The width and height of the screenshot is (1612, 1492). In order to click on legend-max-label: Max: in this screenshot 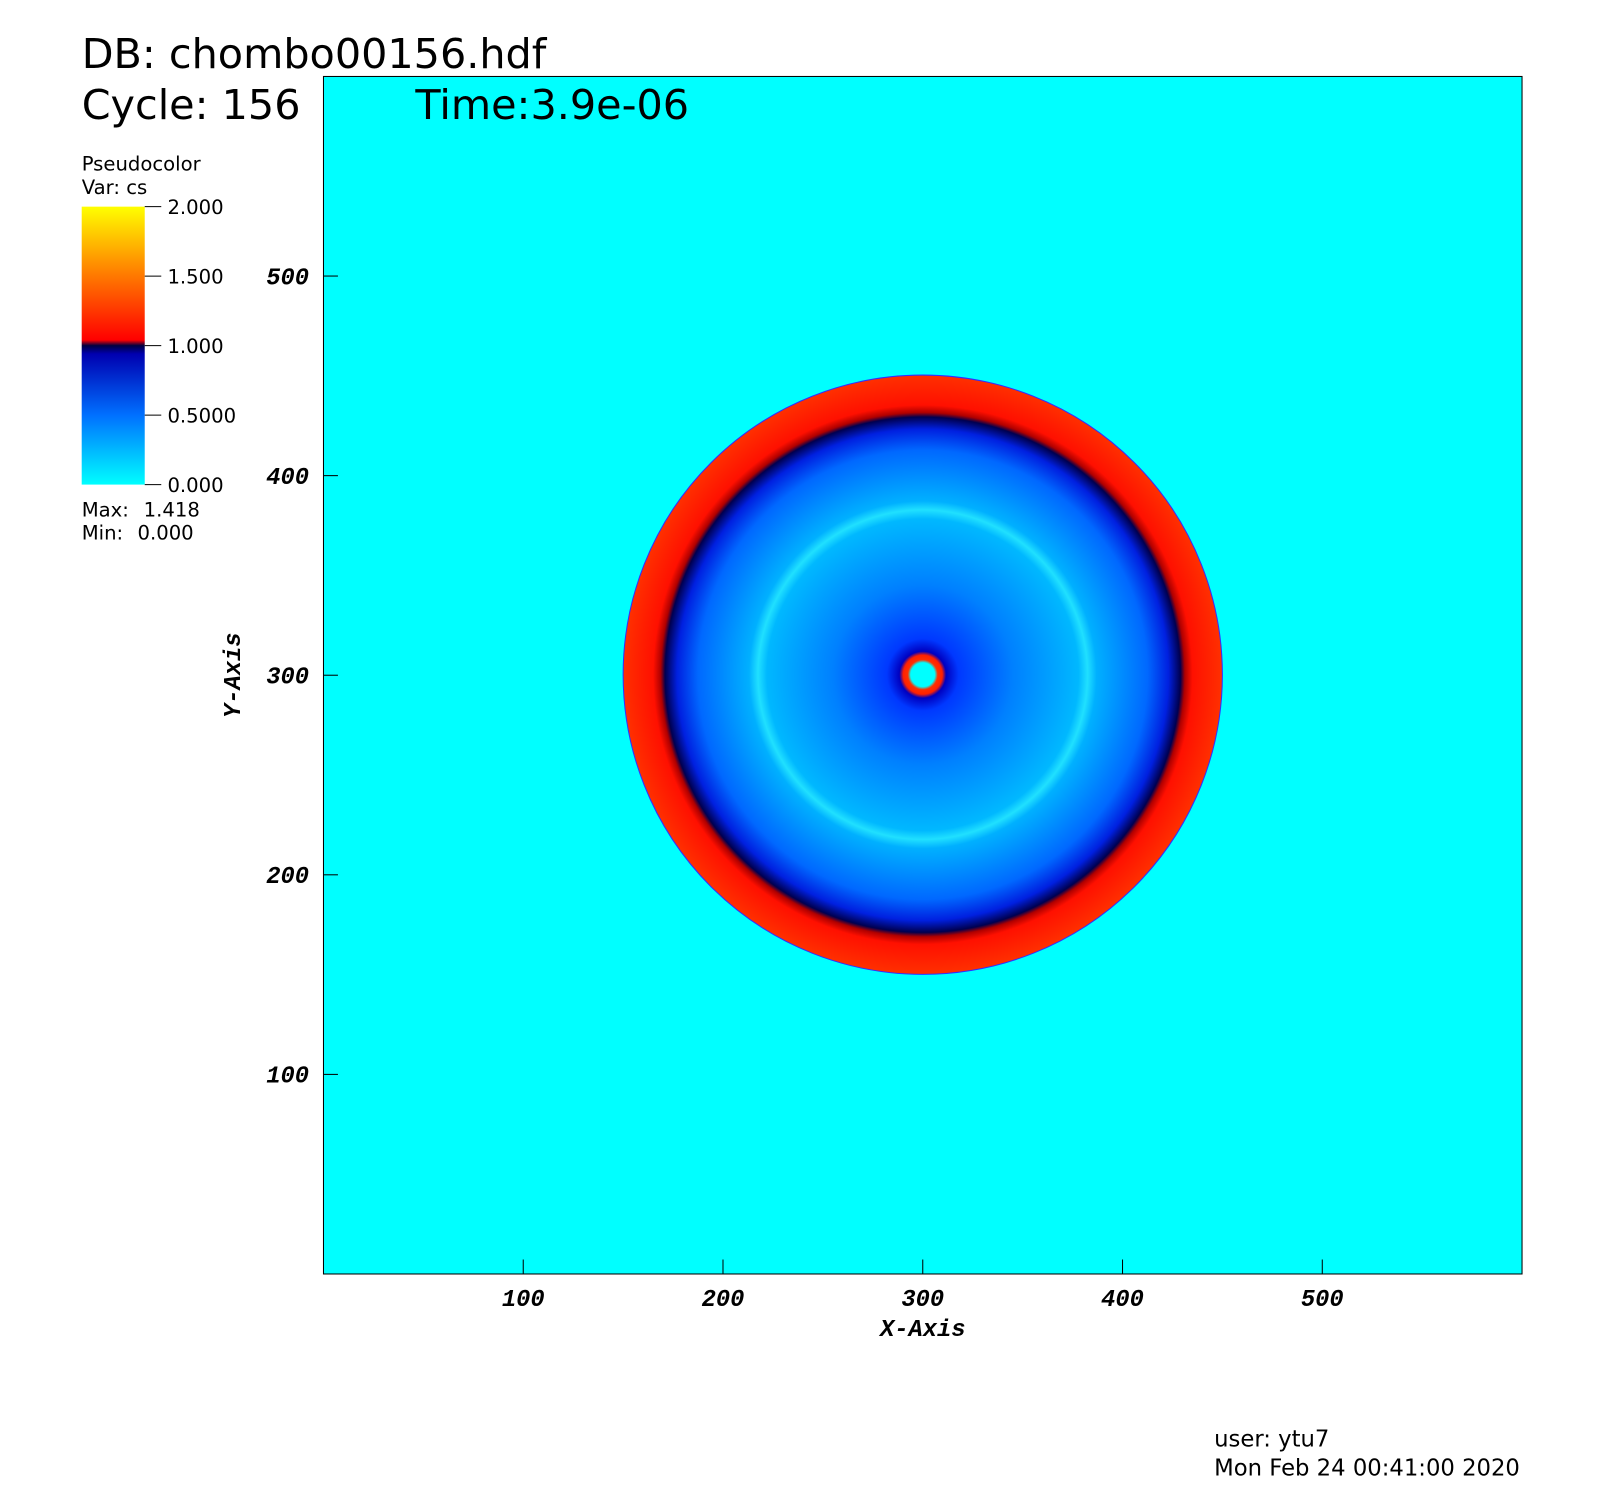, I will do `click(105, 510)`.